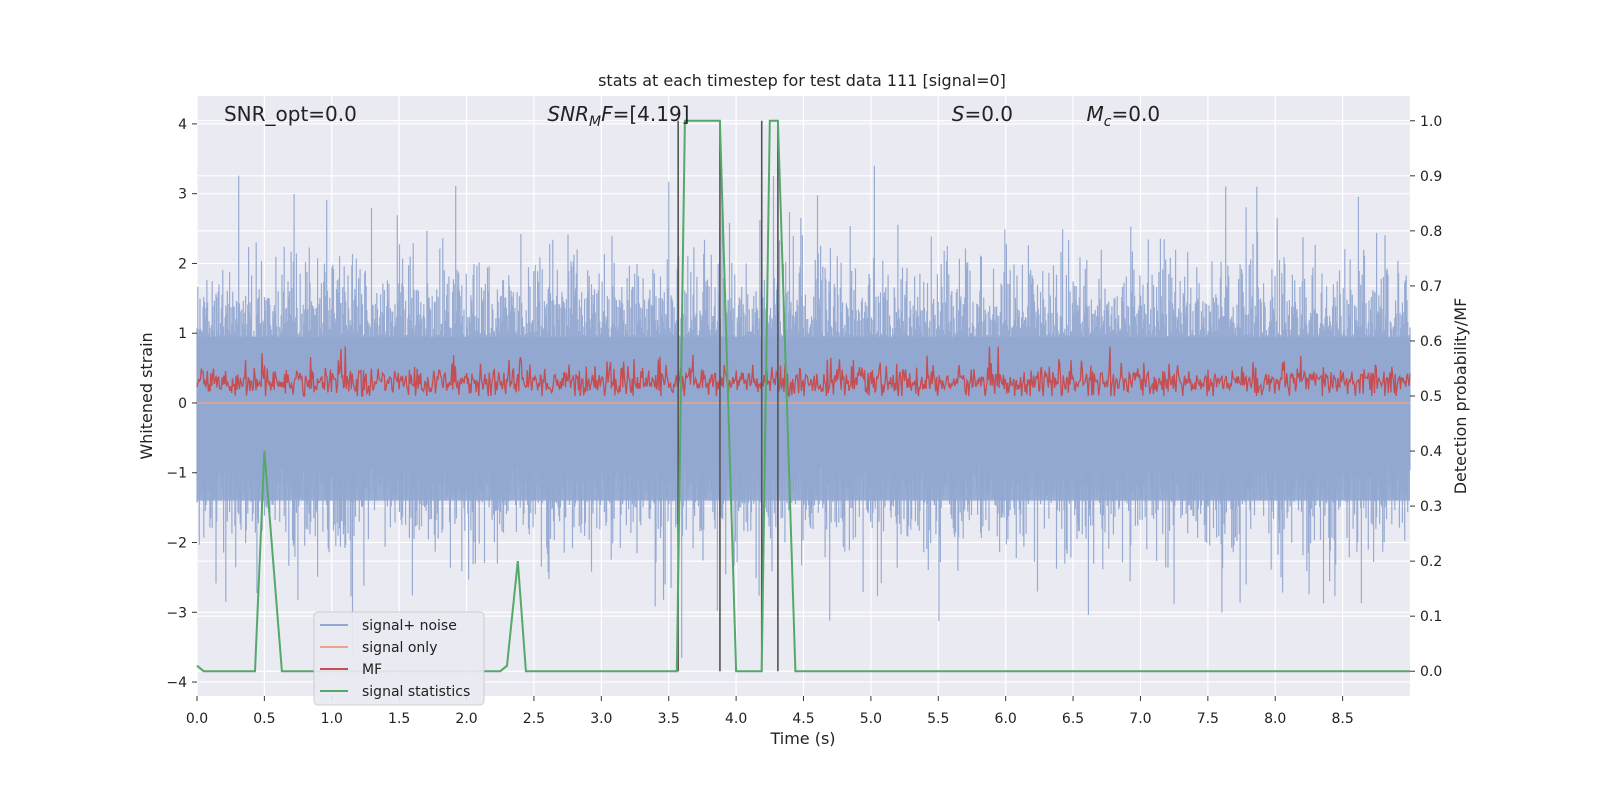  What do you see at coordinates (1431, 507) in the screenshot?
I see `yr-tick-label-7: 0.3` at bounding box center [1431, 507].